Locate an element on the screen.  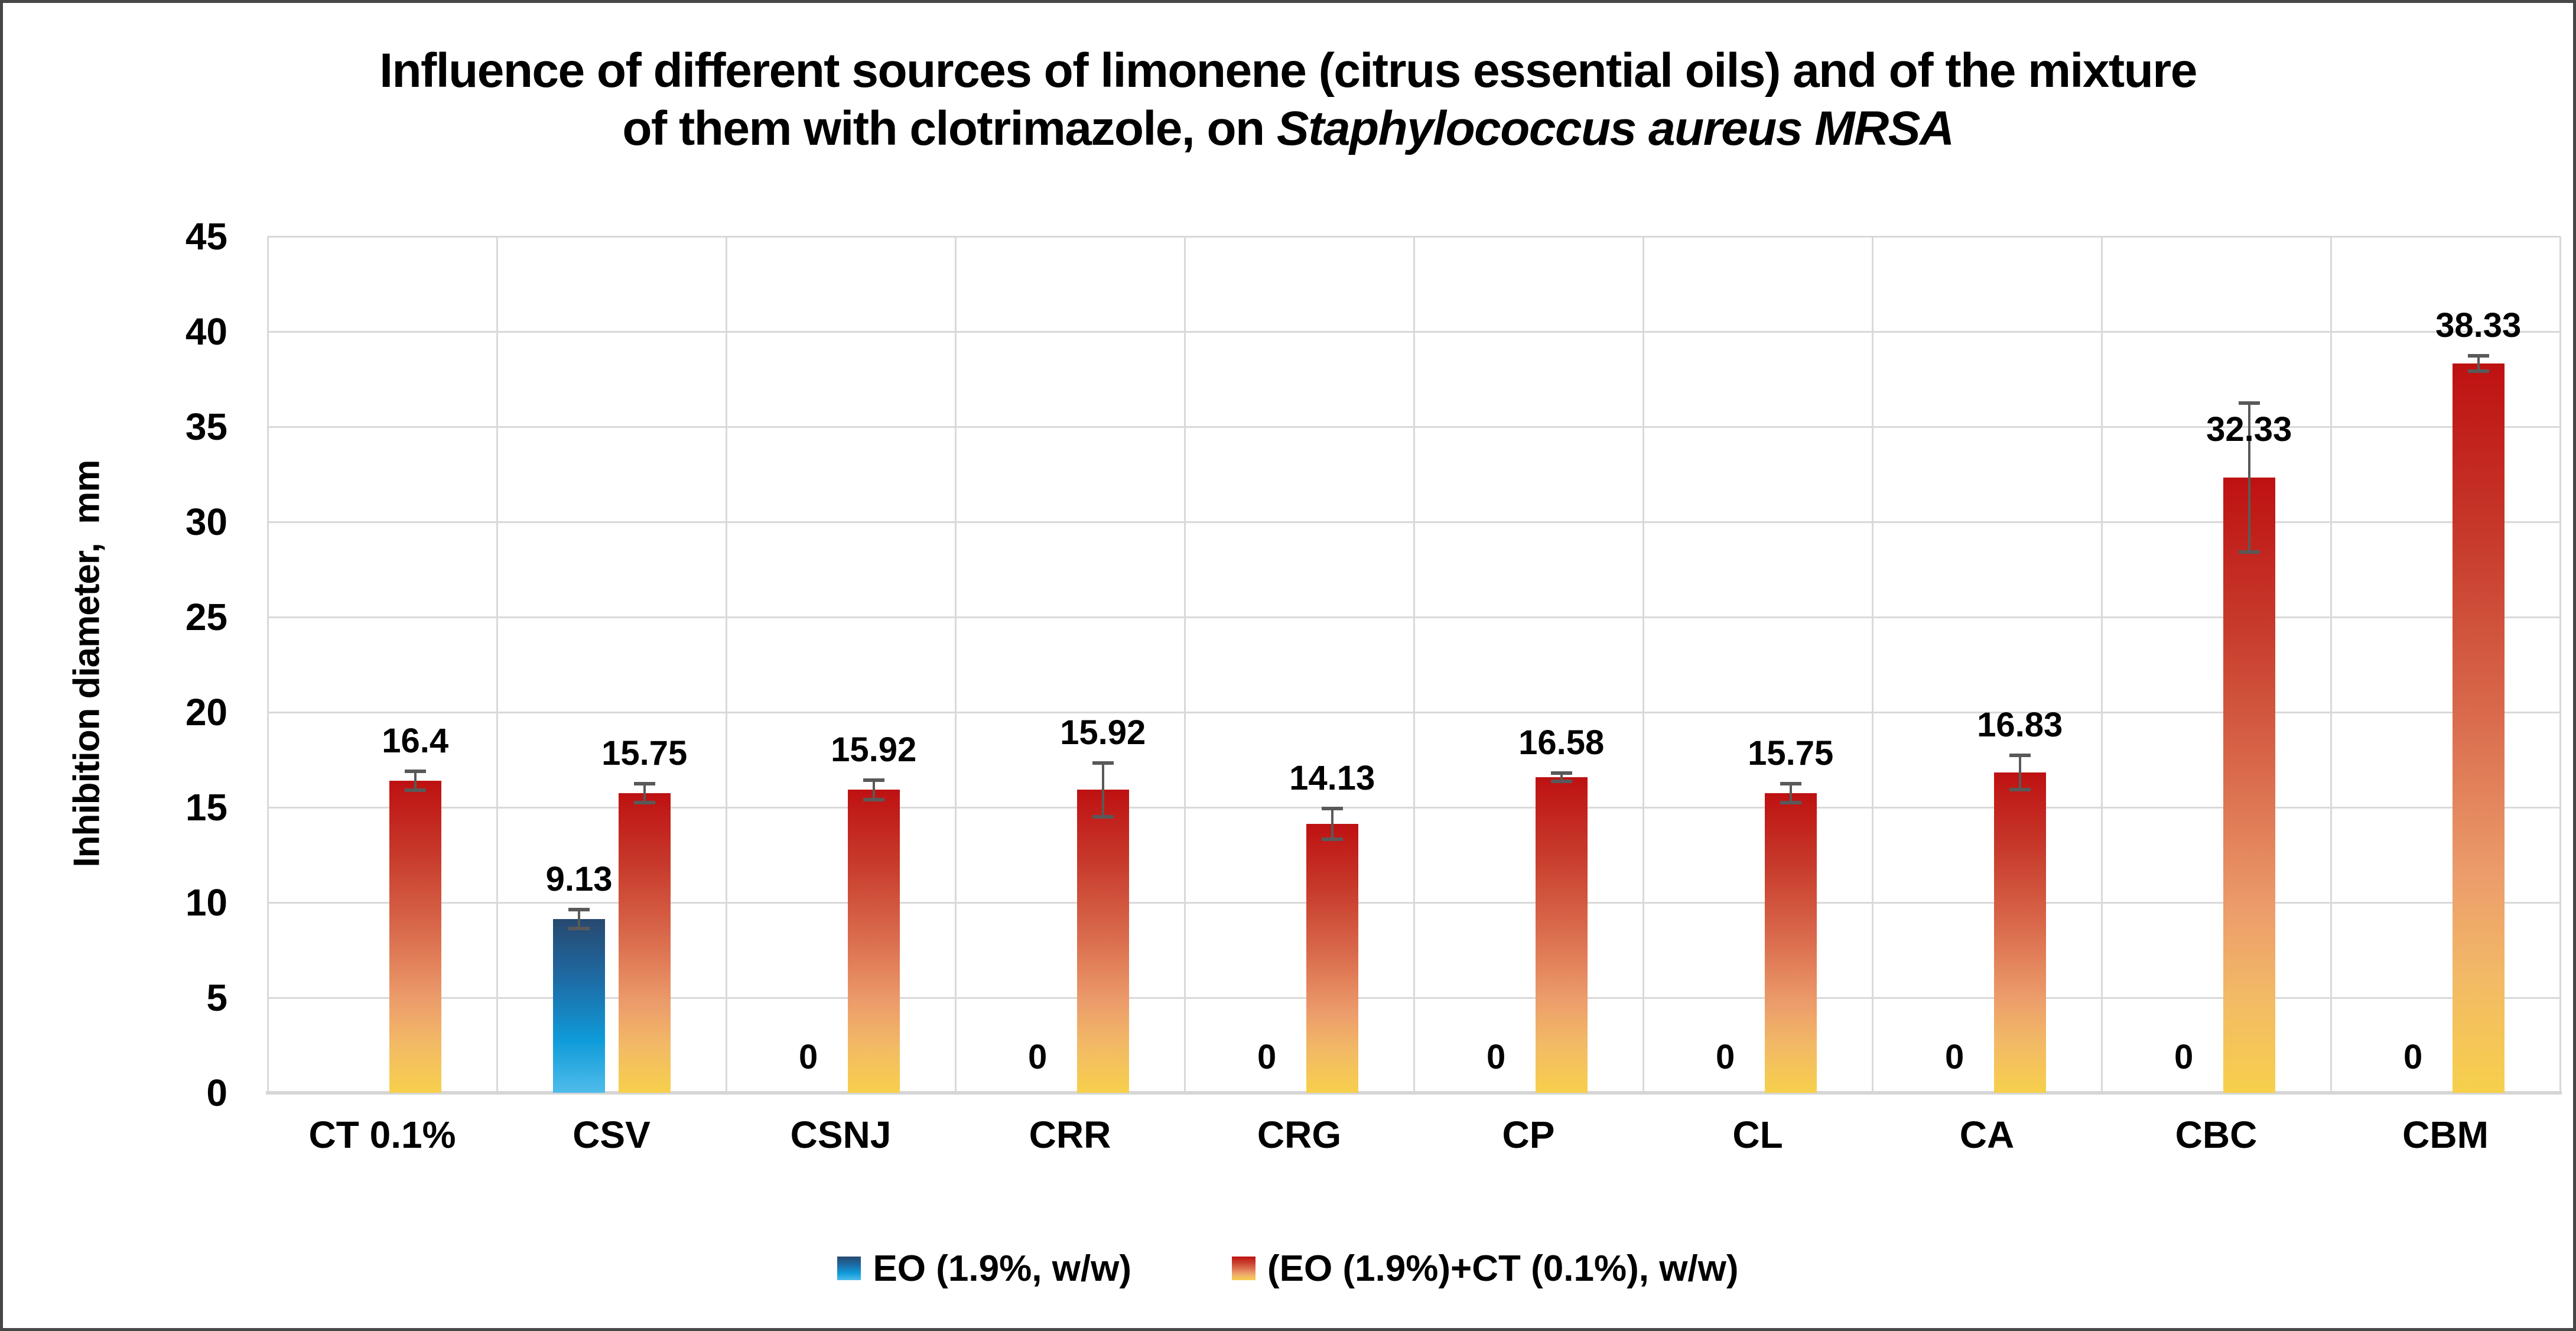
value-label: 16.58 is located at coordinates (1561, 742).